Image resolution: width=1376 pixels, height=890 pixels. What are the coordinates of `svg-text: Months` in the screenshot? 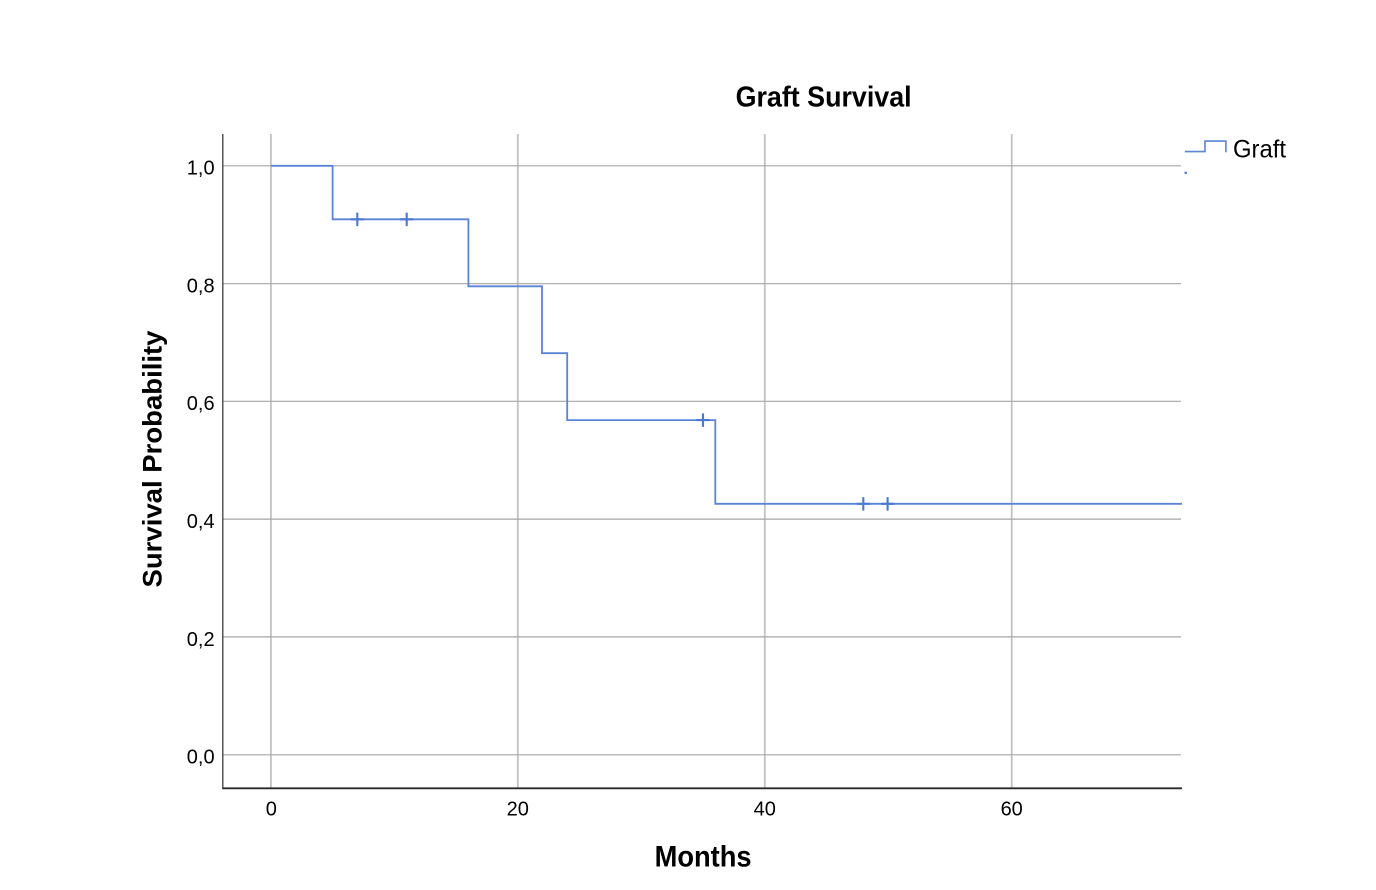 It's located at (703, 856).